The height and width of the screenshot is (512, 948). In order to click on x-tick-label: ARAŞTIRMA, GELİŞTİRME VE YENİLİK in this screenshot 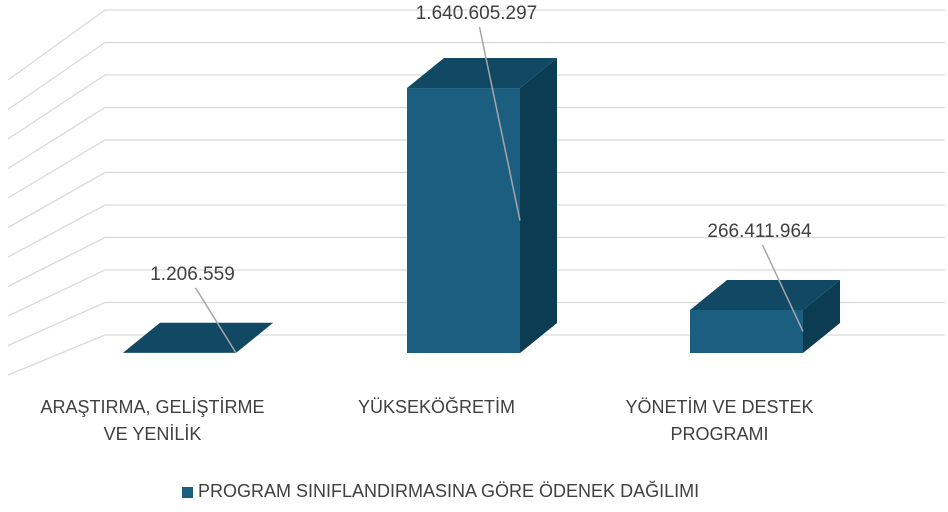, I will do `click(152, 420)`.